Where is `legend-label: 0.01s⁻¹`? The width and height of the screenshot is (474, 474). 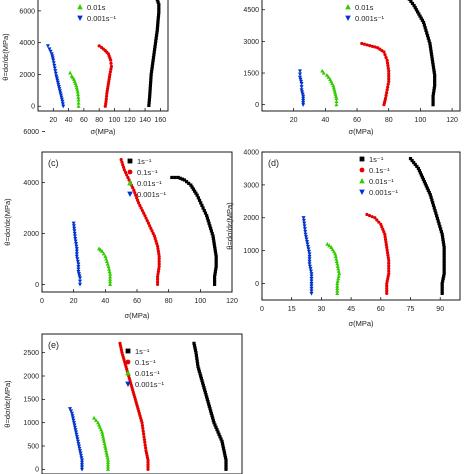
legend-label: 0.01s⁻¹ is located at coordinates (149, 183).